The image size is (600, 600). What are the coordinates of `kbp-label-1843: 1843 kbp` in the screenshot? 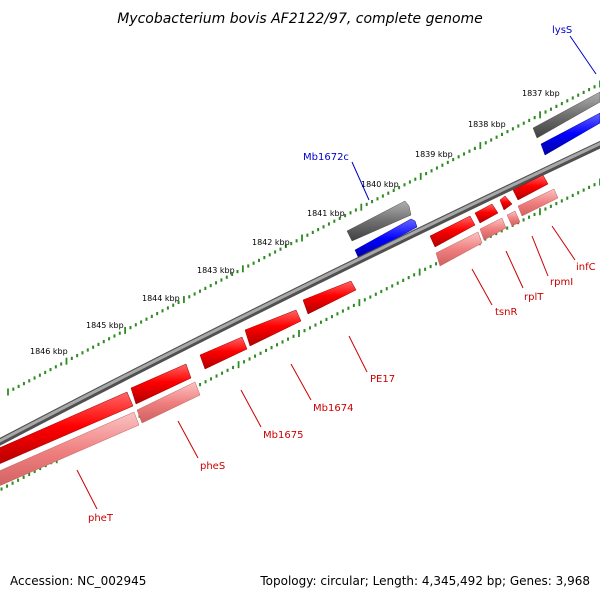 It's located at (216, 270).